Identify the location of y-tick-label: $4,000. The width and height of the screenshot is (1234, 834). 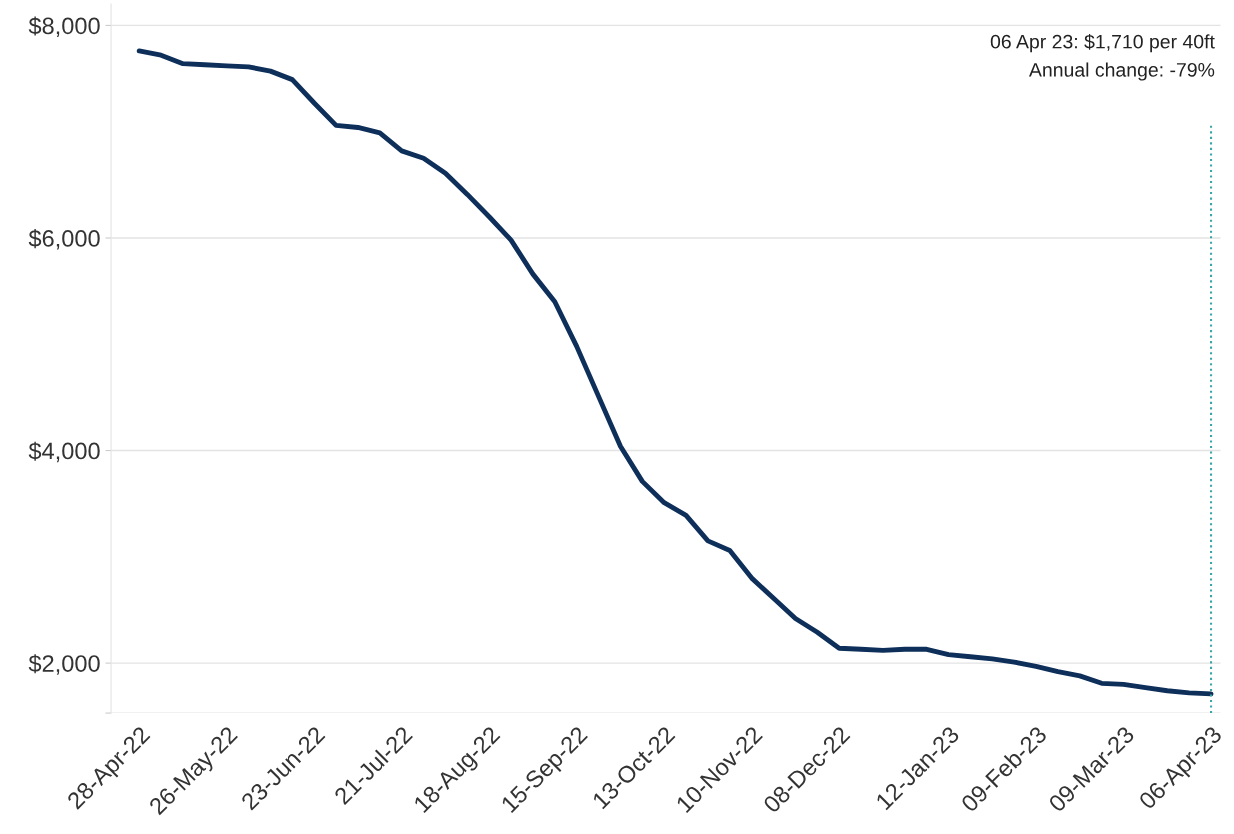
(64, 452).